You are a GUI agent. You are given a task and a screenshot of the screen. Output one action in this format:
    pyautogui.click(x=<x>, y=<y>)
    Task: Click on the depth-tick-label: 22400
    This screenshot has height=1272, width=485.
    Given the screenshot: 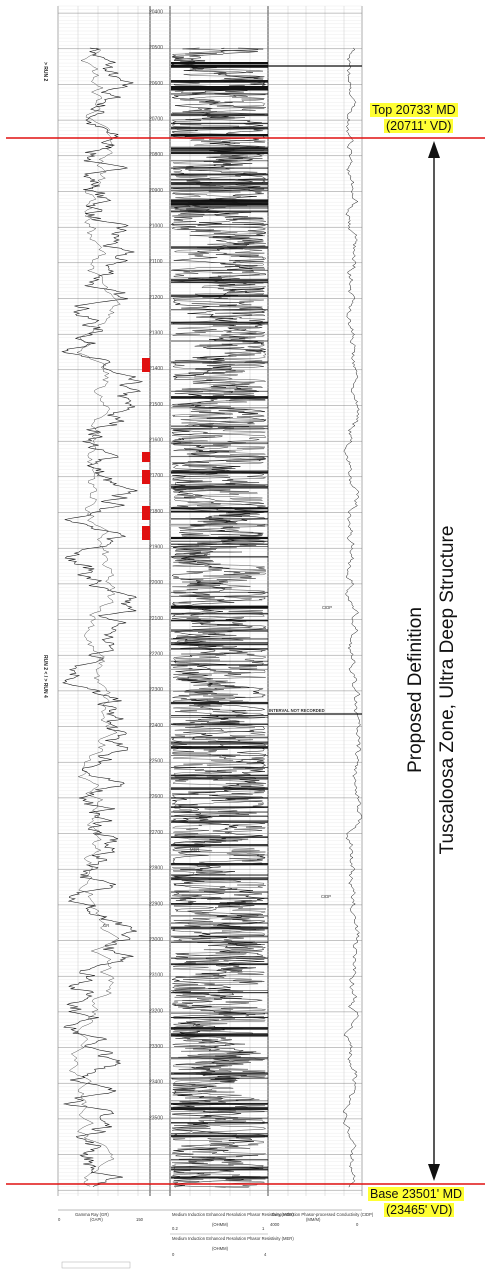 What is the action you would take?
    pyautogui.click(x=156, y=726)
    